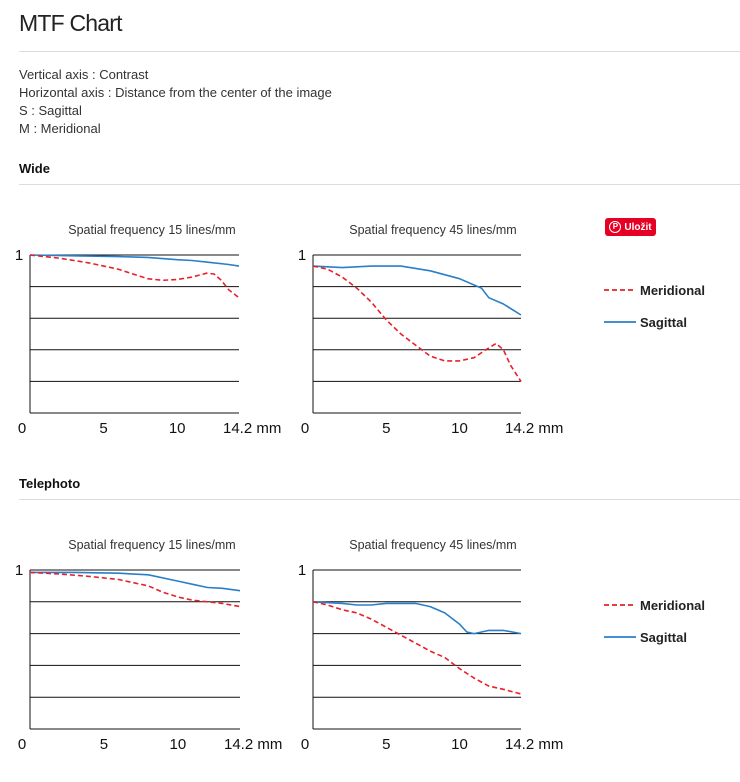  I want to click on pinterest-save-button: P Uložit, so click(630, 227).